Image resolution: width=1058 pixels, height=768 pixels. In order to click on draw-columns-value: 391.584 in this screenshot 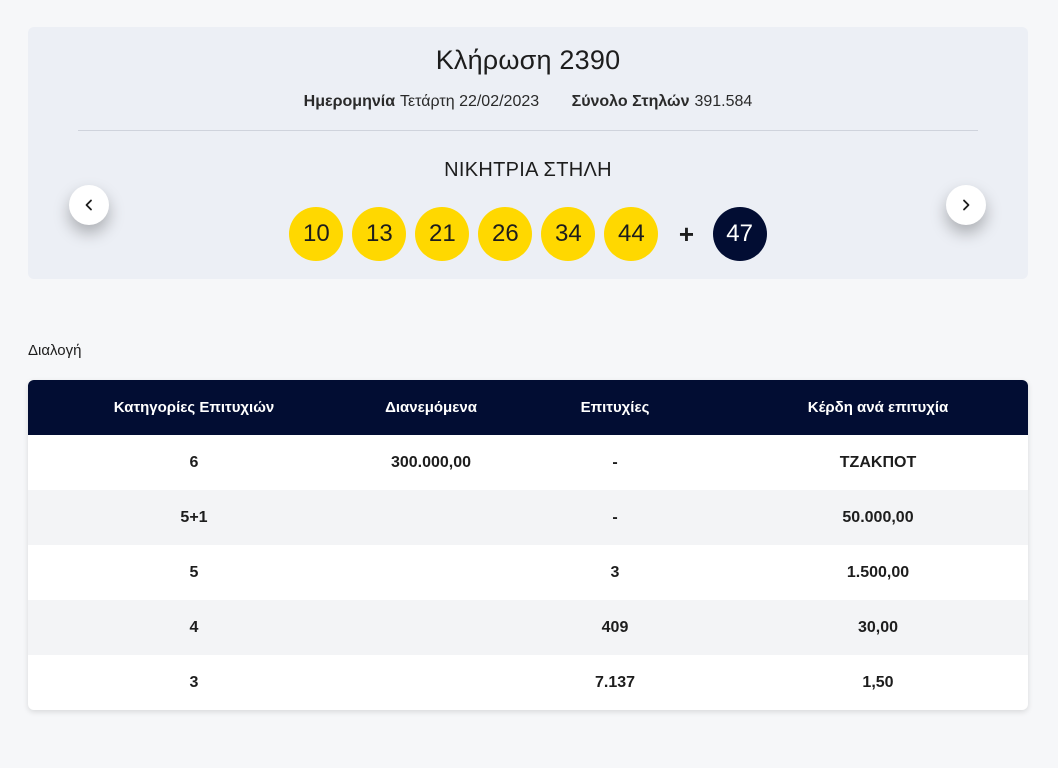, I will do `click(723, 101)`.